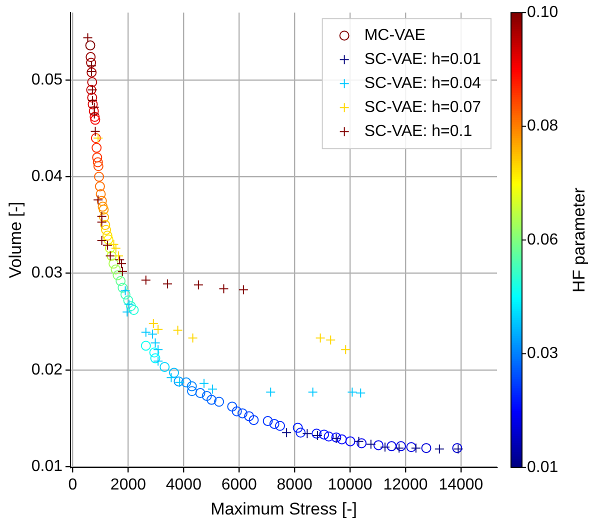 This screenshot has width=597, height=524. Describe the element at coordinates (47, 466) in the screenshot. I see `y-tick-label: 0.01` at that location.